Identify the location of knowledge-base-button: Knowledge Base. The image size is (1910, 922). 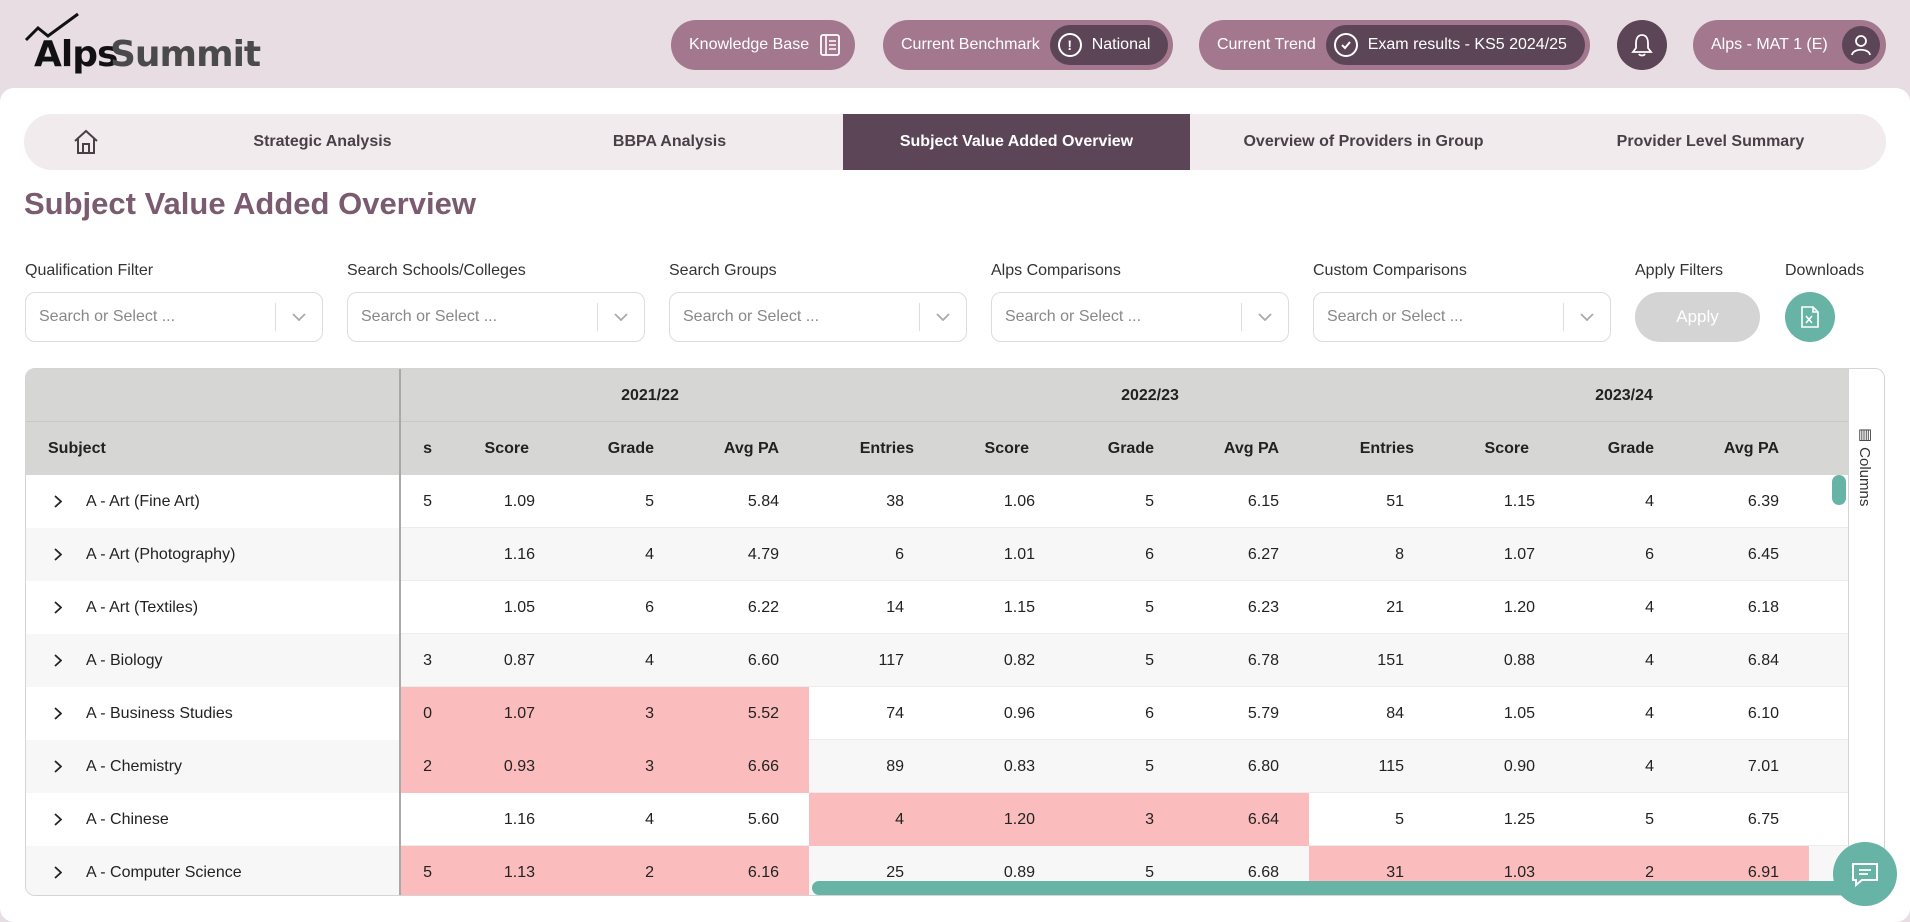
(763, 45).